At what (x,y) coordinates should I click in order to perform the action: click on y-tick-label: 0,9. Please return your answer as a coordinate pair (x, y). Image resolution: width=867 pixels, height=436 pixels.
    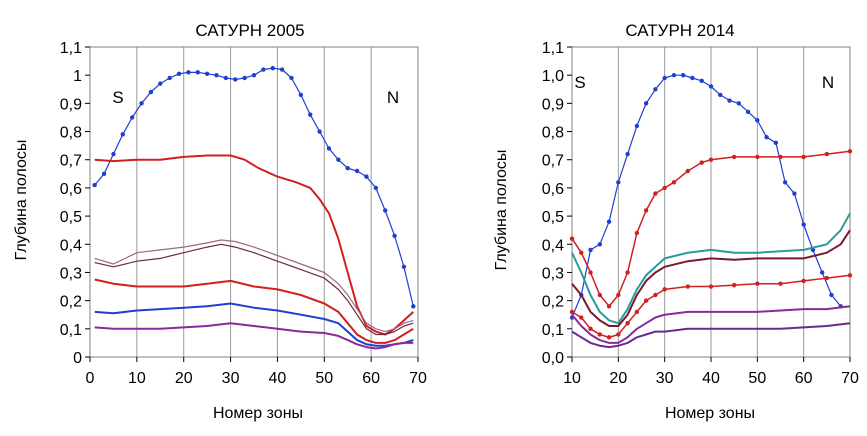
    Looking at the image, I should click on (553, 104).